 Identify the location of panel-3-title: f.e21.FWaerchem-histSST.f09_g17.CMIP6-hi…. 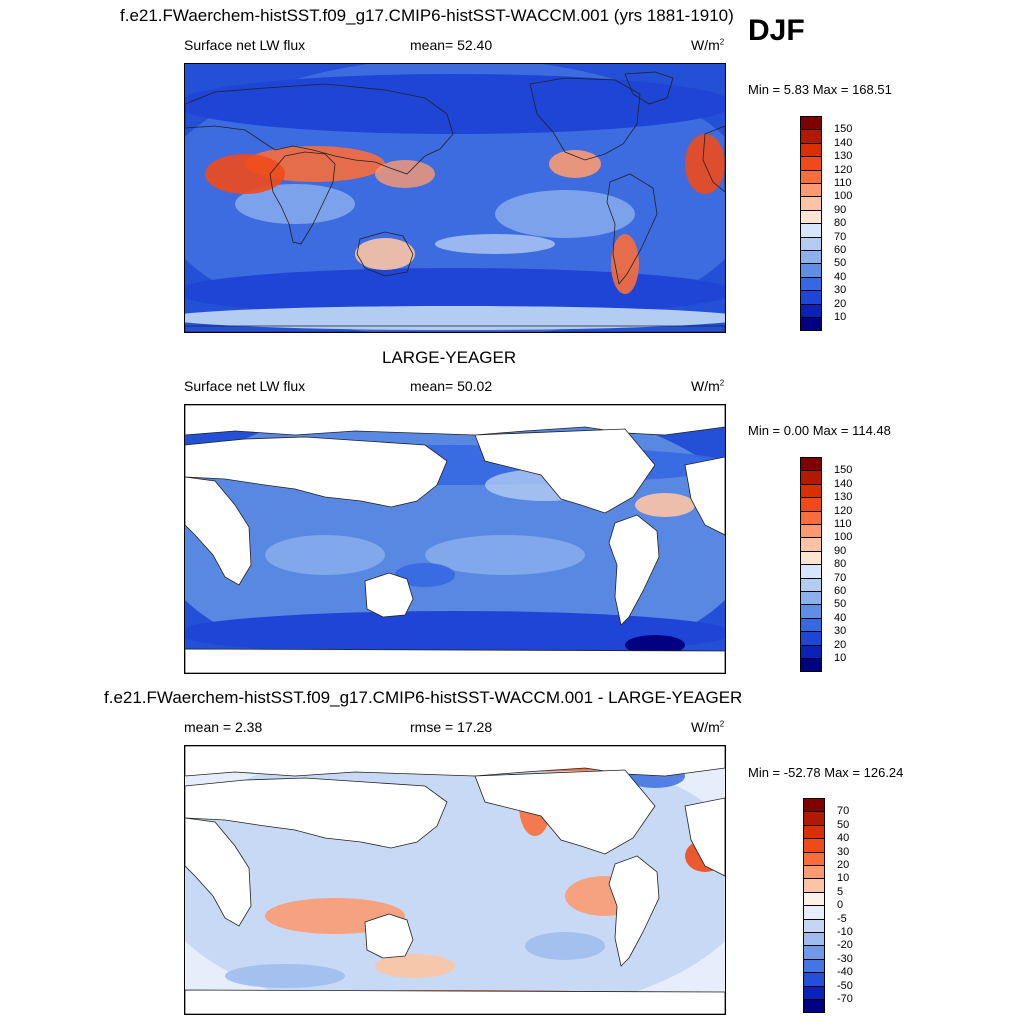
(423, 697).